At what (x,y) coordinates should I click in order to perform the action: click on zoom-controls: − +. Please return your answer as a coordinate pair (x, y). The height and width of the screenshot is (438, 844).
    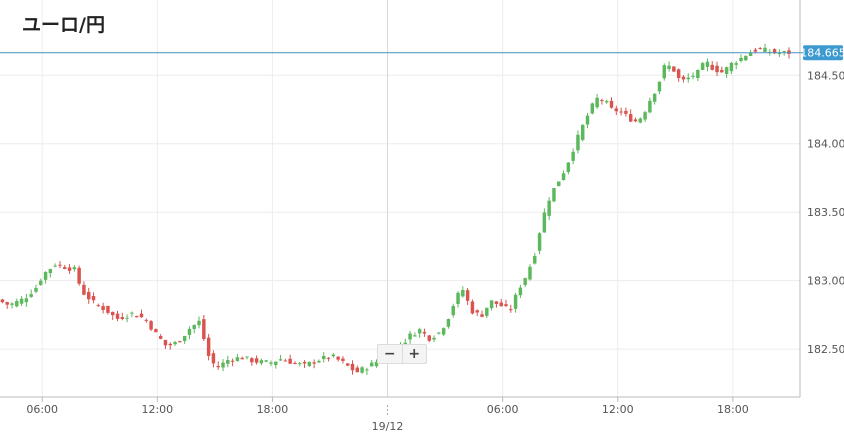
    Looking at the image, I should click on (402, 354).